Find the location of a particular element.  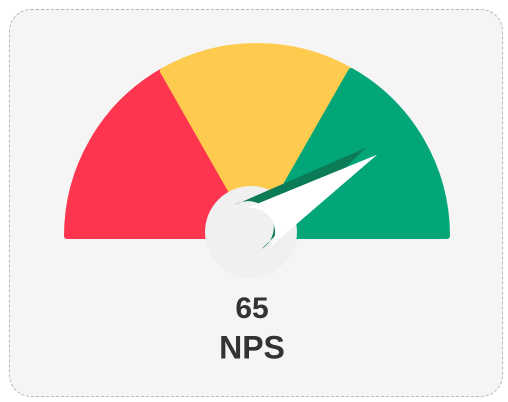

needle-group is located at coordinates (291, 212).